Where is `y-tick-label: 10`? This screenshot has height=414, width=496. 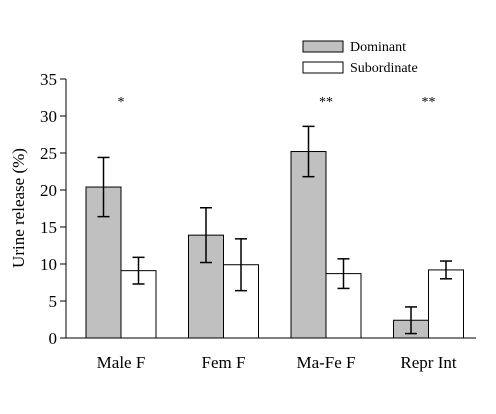
y-tick-label: 10 is located at coordinates (48, 264).